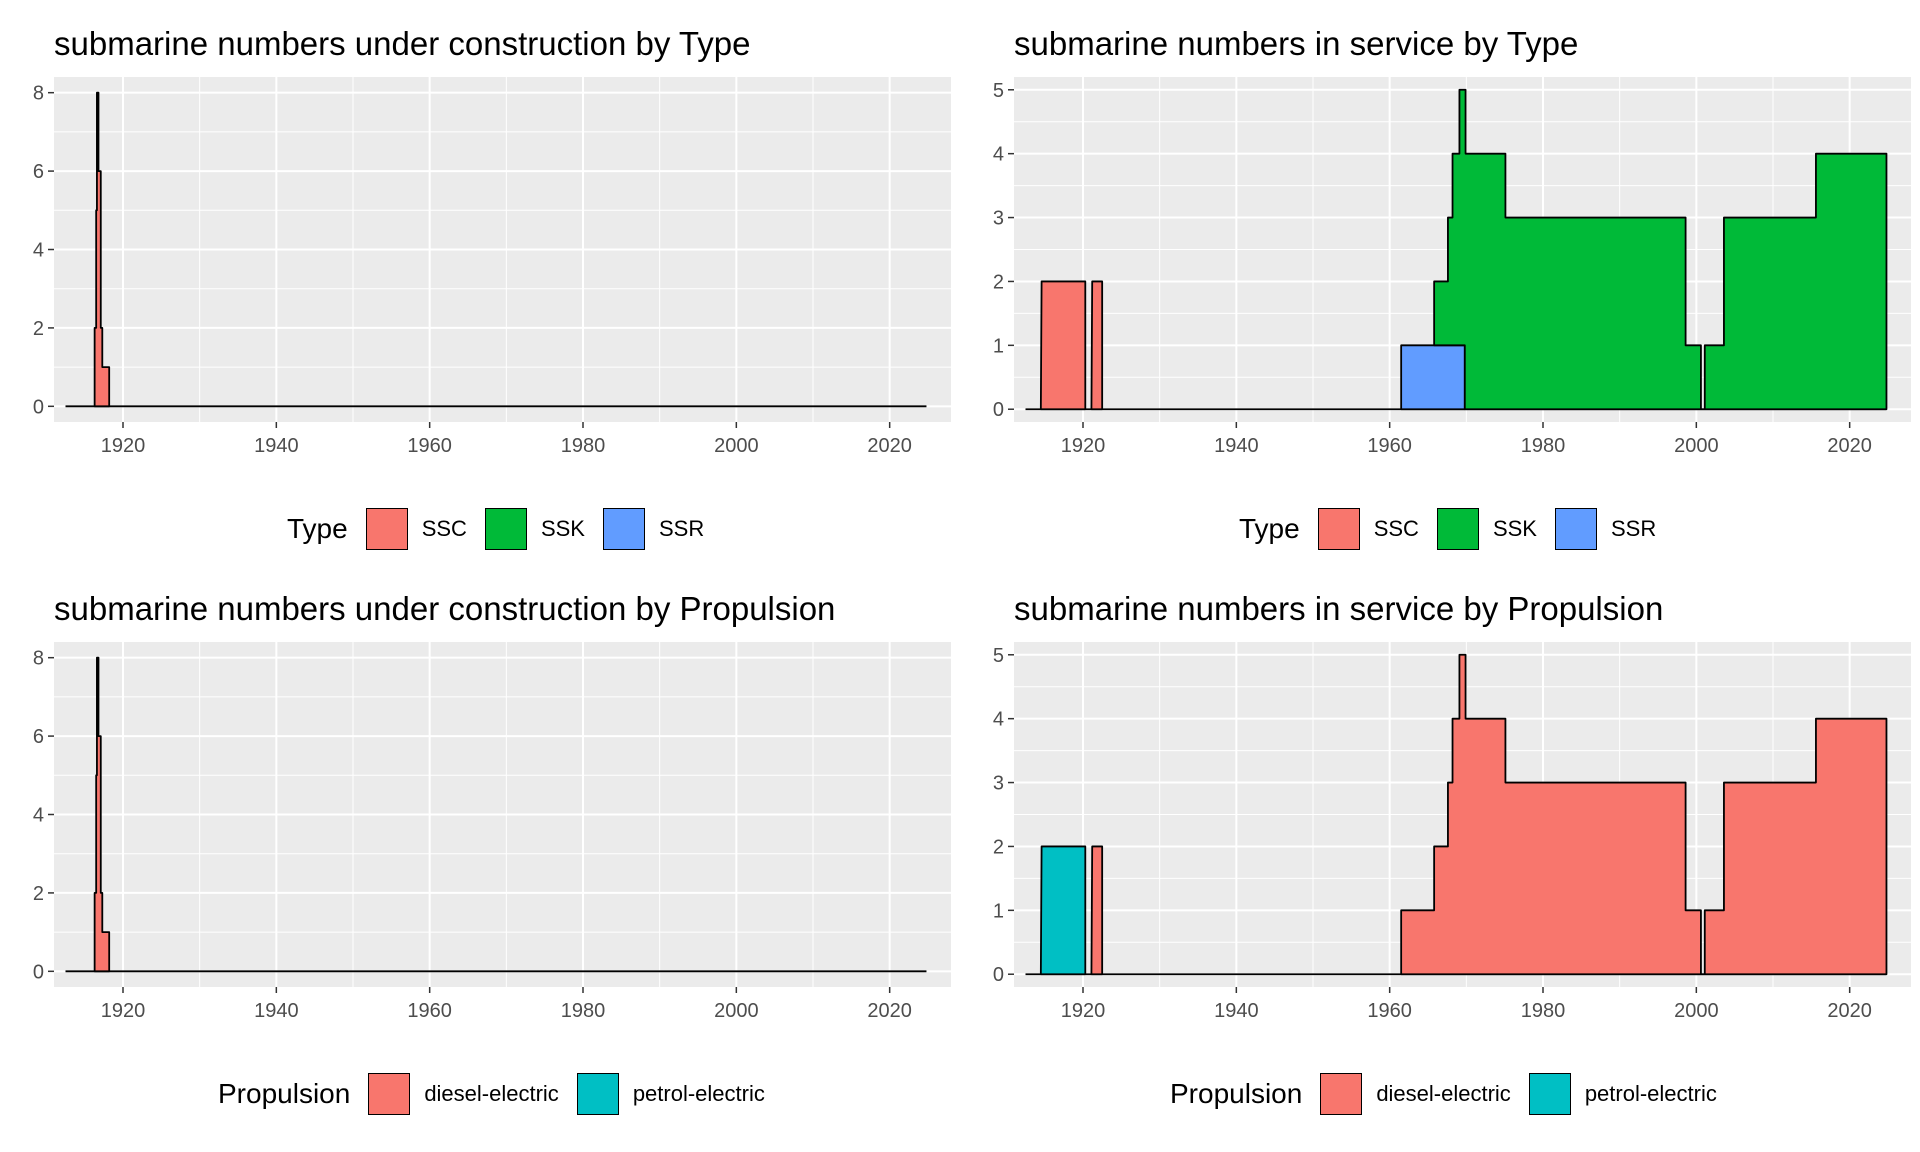 The image size is (1920, 1152). Describe the element at coordinates (1296, 43) in the screenshot. I see `chart-title: submarine numbers in service by Type` at that location.